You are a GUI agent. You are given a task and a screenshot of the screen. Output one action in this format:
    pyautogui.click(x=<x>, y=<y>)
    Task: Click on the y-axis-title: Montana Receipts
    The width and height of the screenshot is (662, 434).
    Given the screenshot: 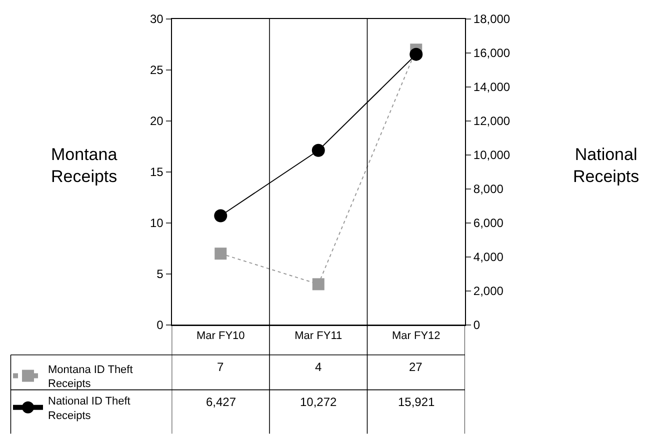 What is the action you would take?
    pyautogui.click(x=84, y=165)
    